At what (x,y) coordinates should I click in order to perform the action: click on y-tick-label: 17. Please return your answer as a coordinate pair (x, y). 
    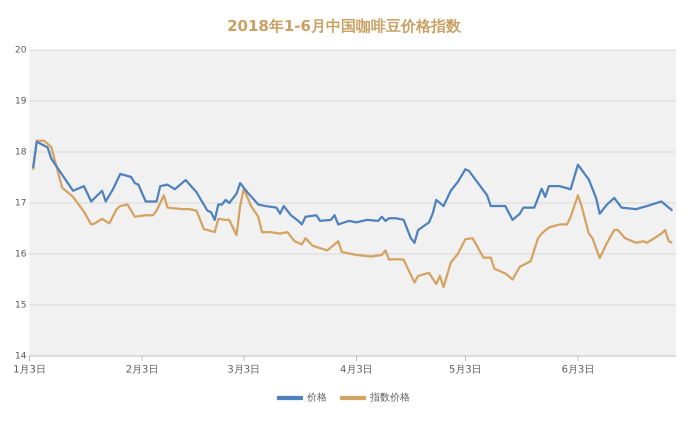
    Looking at the image, I should click on (20, 203).